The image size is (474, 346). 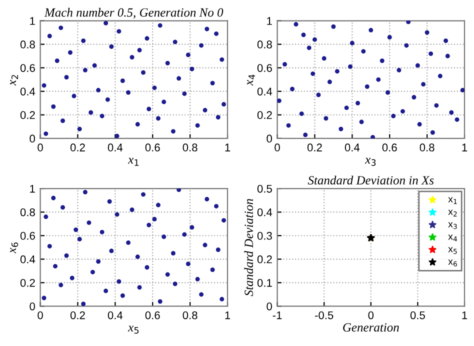 What do you see at coordinates (264, 188) in the screenshot?
I see `y-tick-label: 0.5` at bounding box center [264, 188].